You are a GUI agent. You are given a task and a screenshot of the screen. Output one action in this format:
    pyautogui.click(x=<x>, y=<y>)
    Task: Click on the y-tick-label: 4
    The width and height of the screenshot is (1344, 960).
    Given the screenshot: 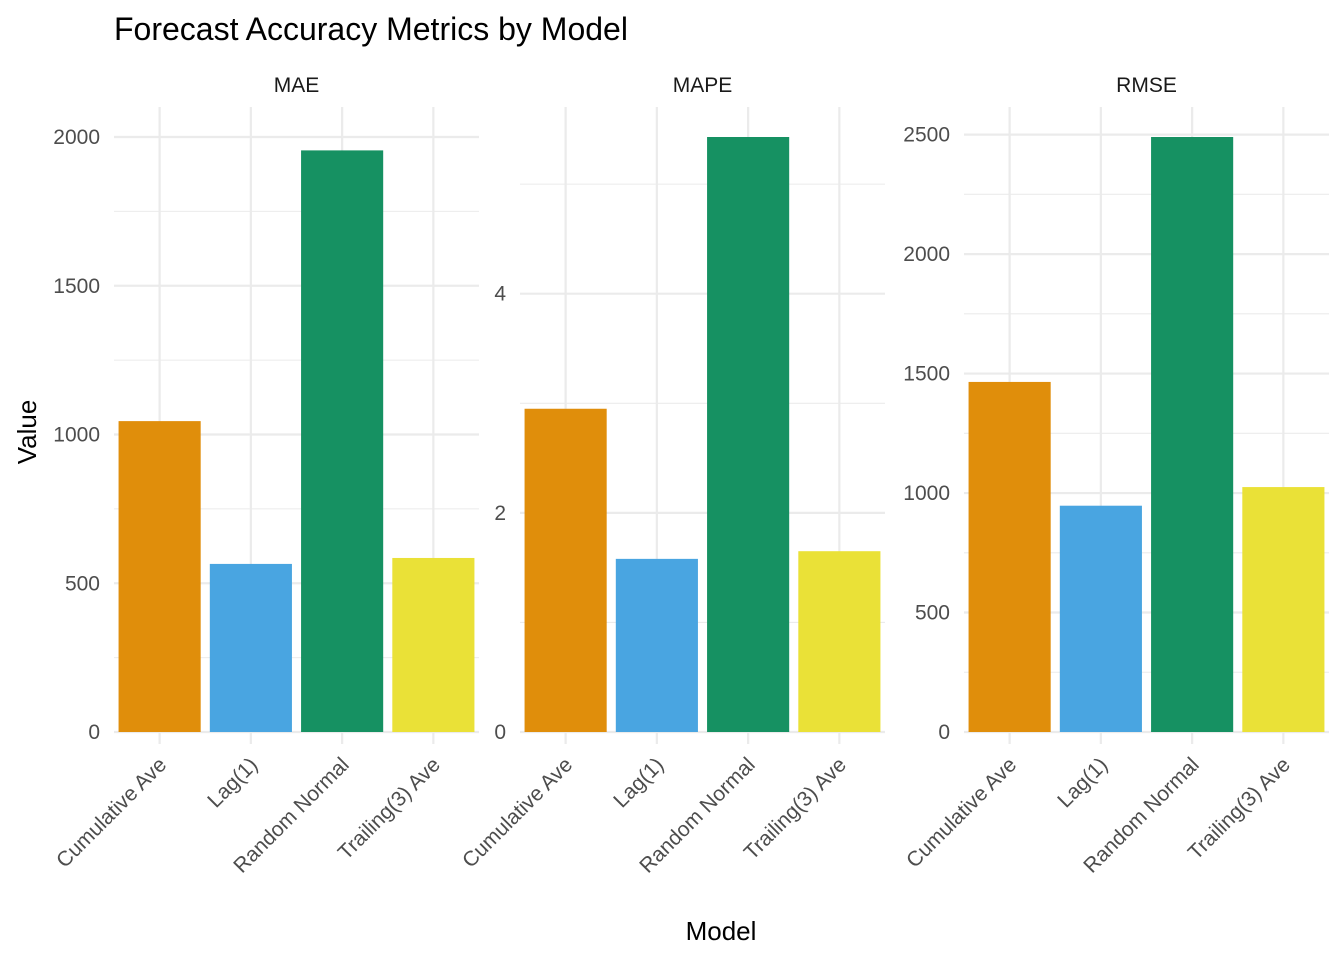 What is the action you would take?
    pyautogui.click(x=500, y=294)
    